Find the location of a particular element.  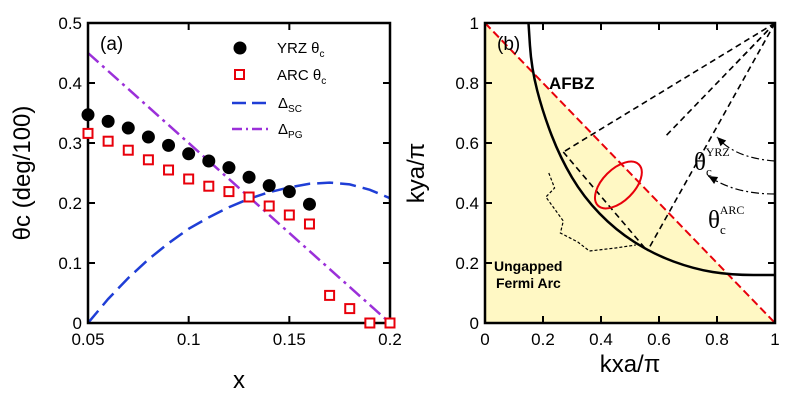

ungapped-arc-label-line1: Ungapped is located at coordinates (528, 266).